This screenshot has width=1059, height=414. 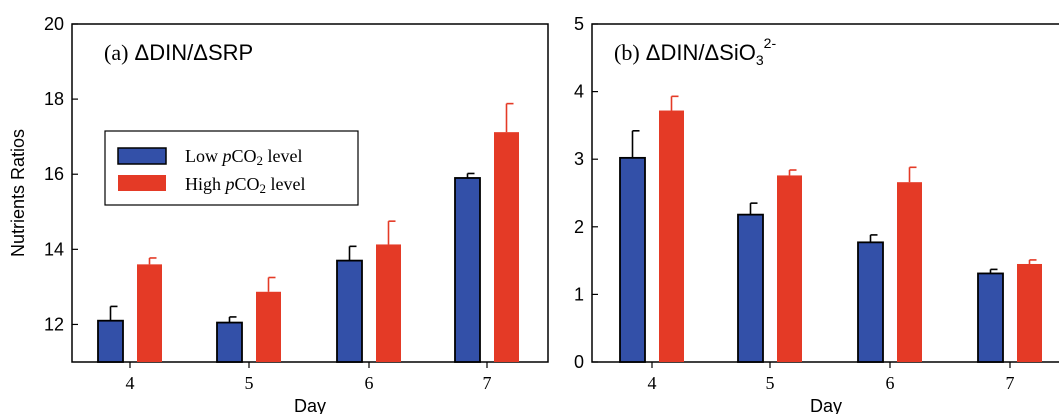 What do you see at coordinates (652, 383) in the screenshot?
I see `panel-b-x-tick-label: 4` at bounding box center [652, 383].